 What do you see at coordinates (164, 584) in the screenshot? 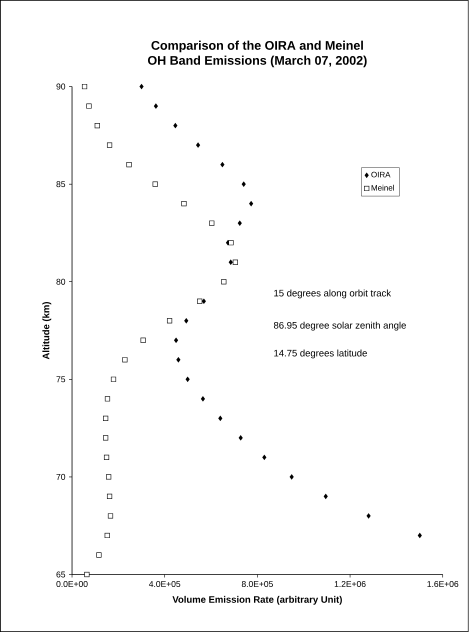
I see `x-tick-label: 4.0E+05` at bounding box center [164, 584].